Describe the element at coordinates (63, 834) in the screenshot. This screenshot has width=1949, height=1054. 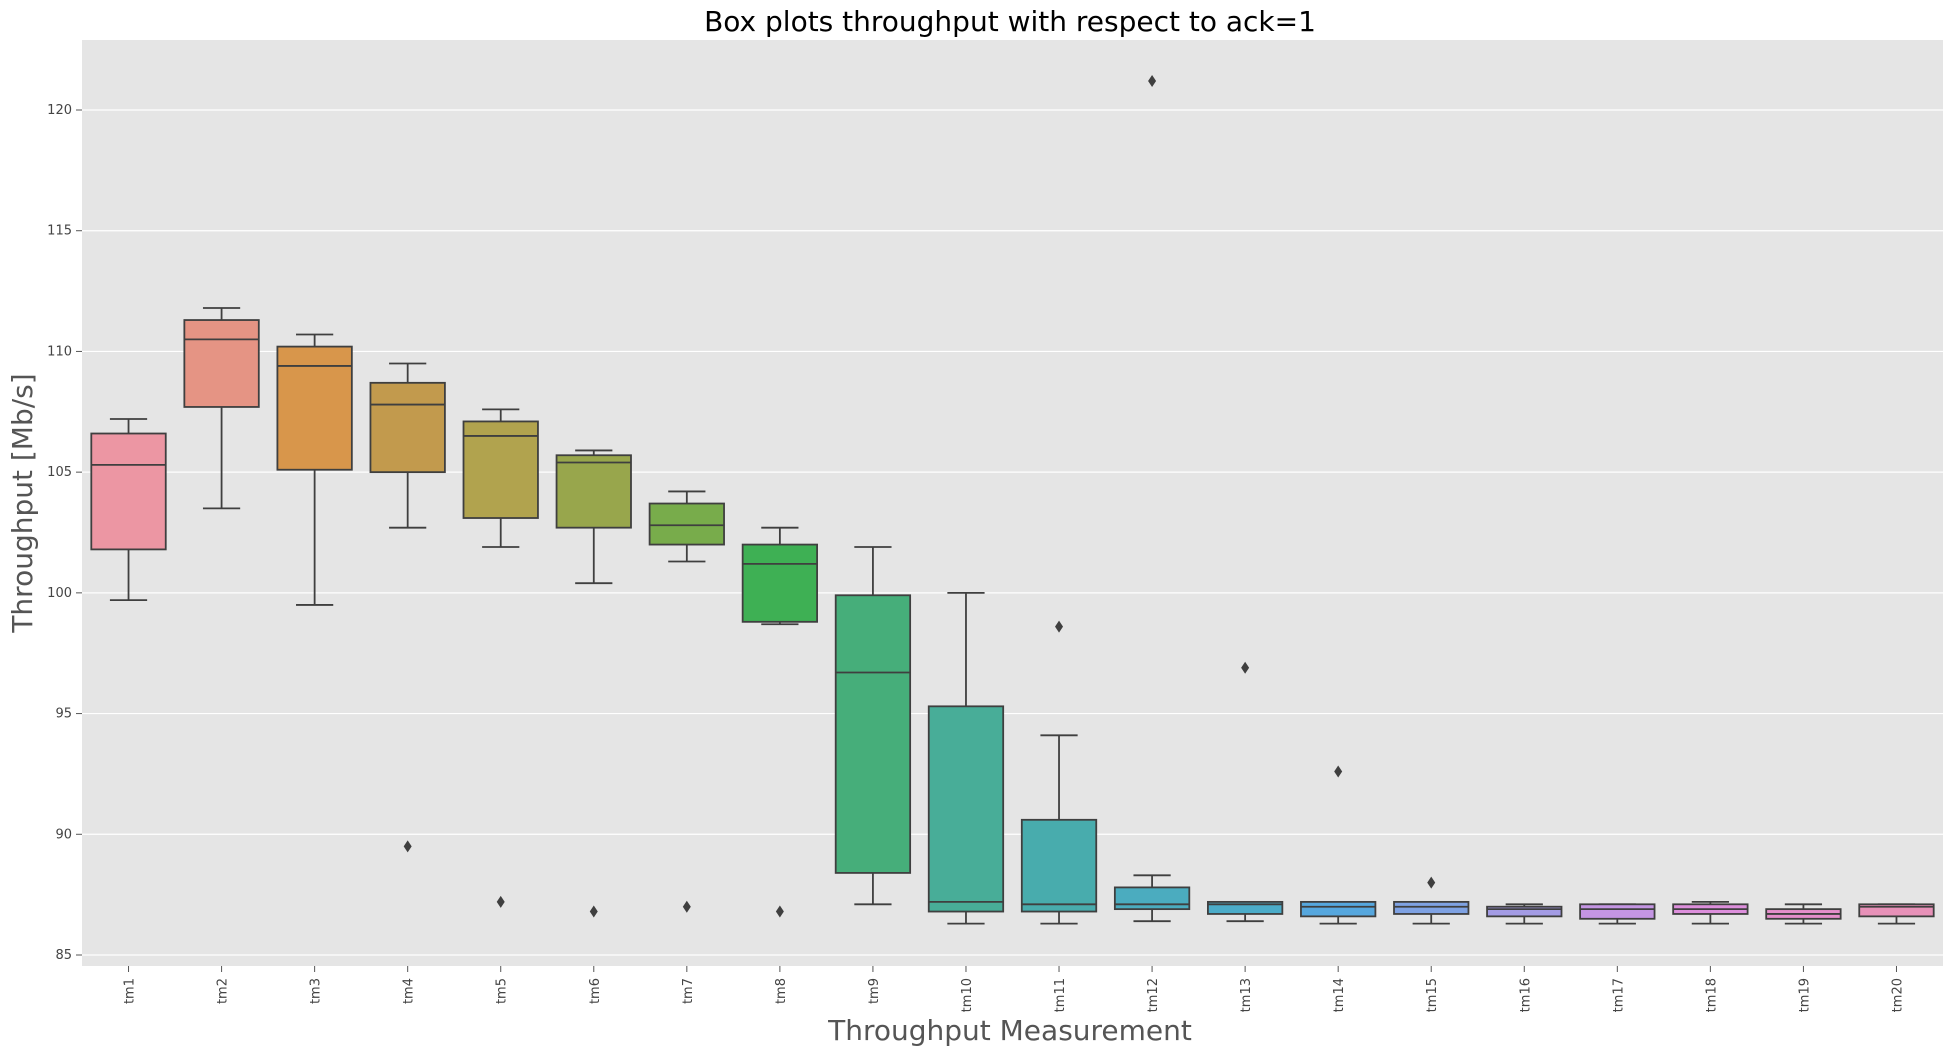
I see `y-tick-label: 90` at that location.